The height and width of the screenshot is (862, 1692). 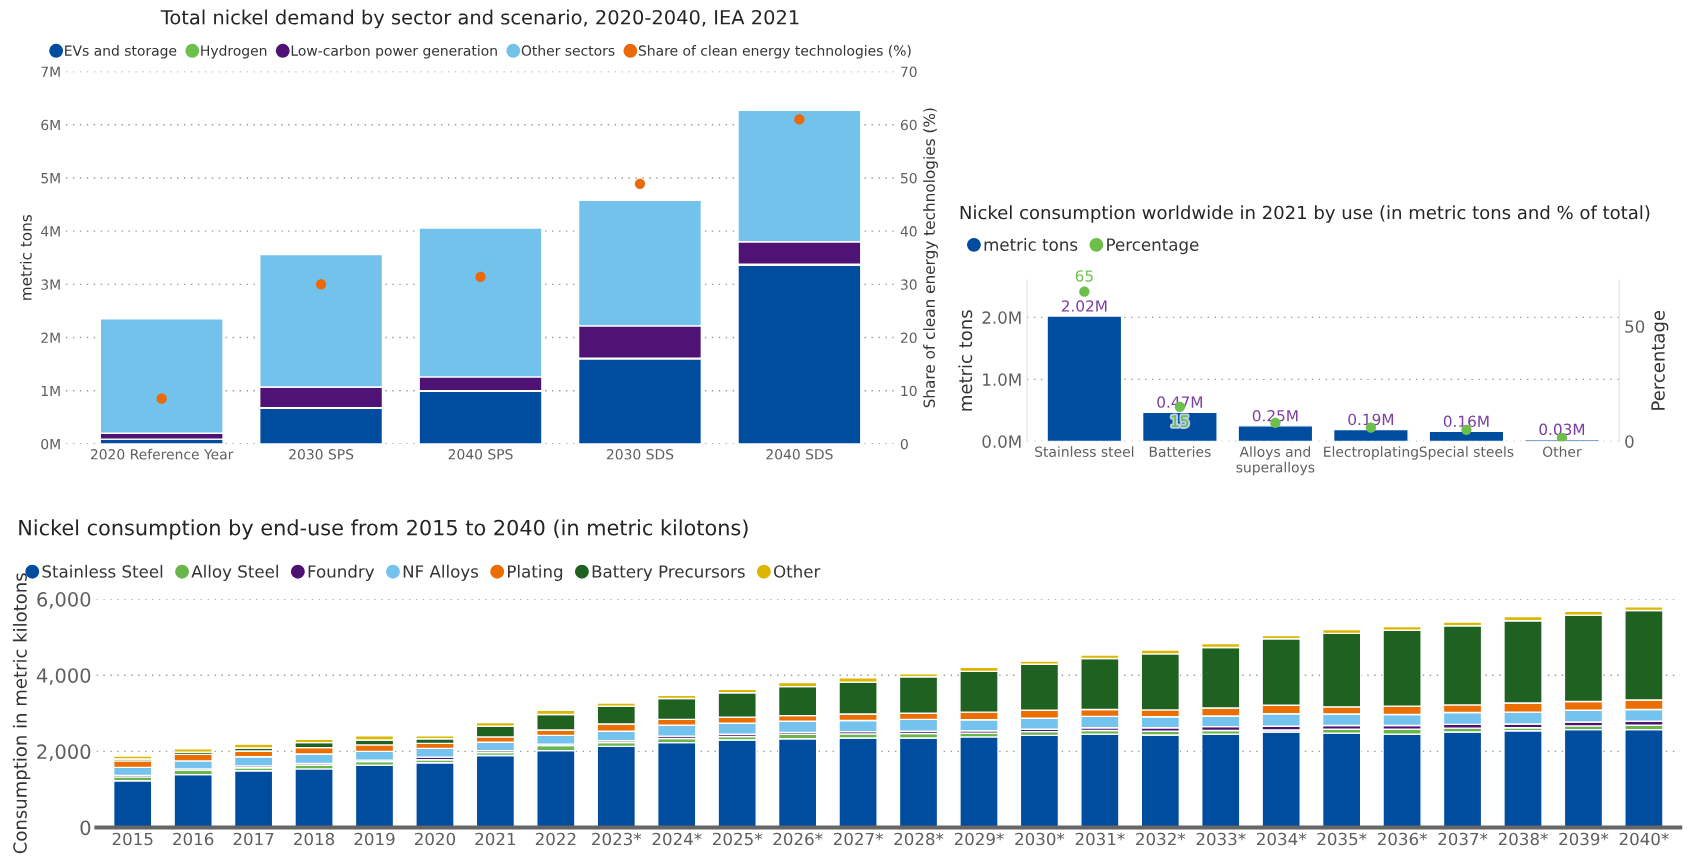 What do you see at coordinates (1402, 839) in the screenshot?
I see `x-tick-label: 2036*` at bounding box center [1402, 839].